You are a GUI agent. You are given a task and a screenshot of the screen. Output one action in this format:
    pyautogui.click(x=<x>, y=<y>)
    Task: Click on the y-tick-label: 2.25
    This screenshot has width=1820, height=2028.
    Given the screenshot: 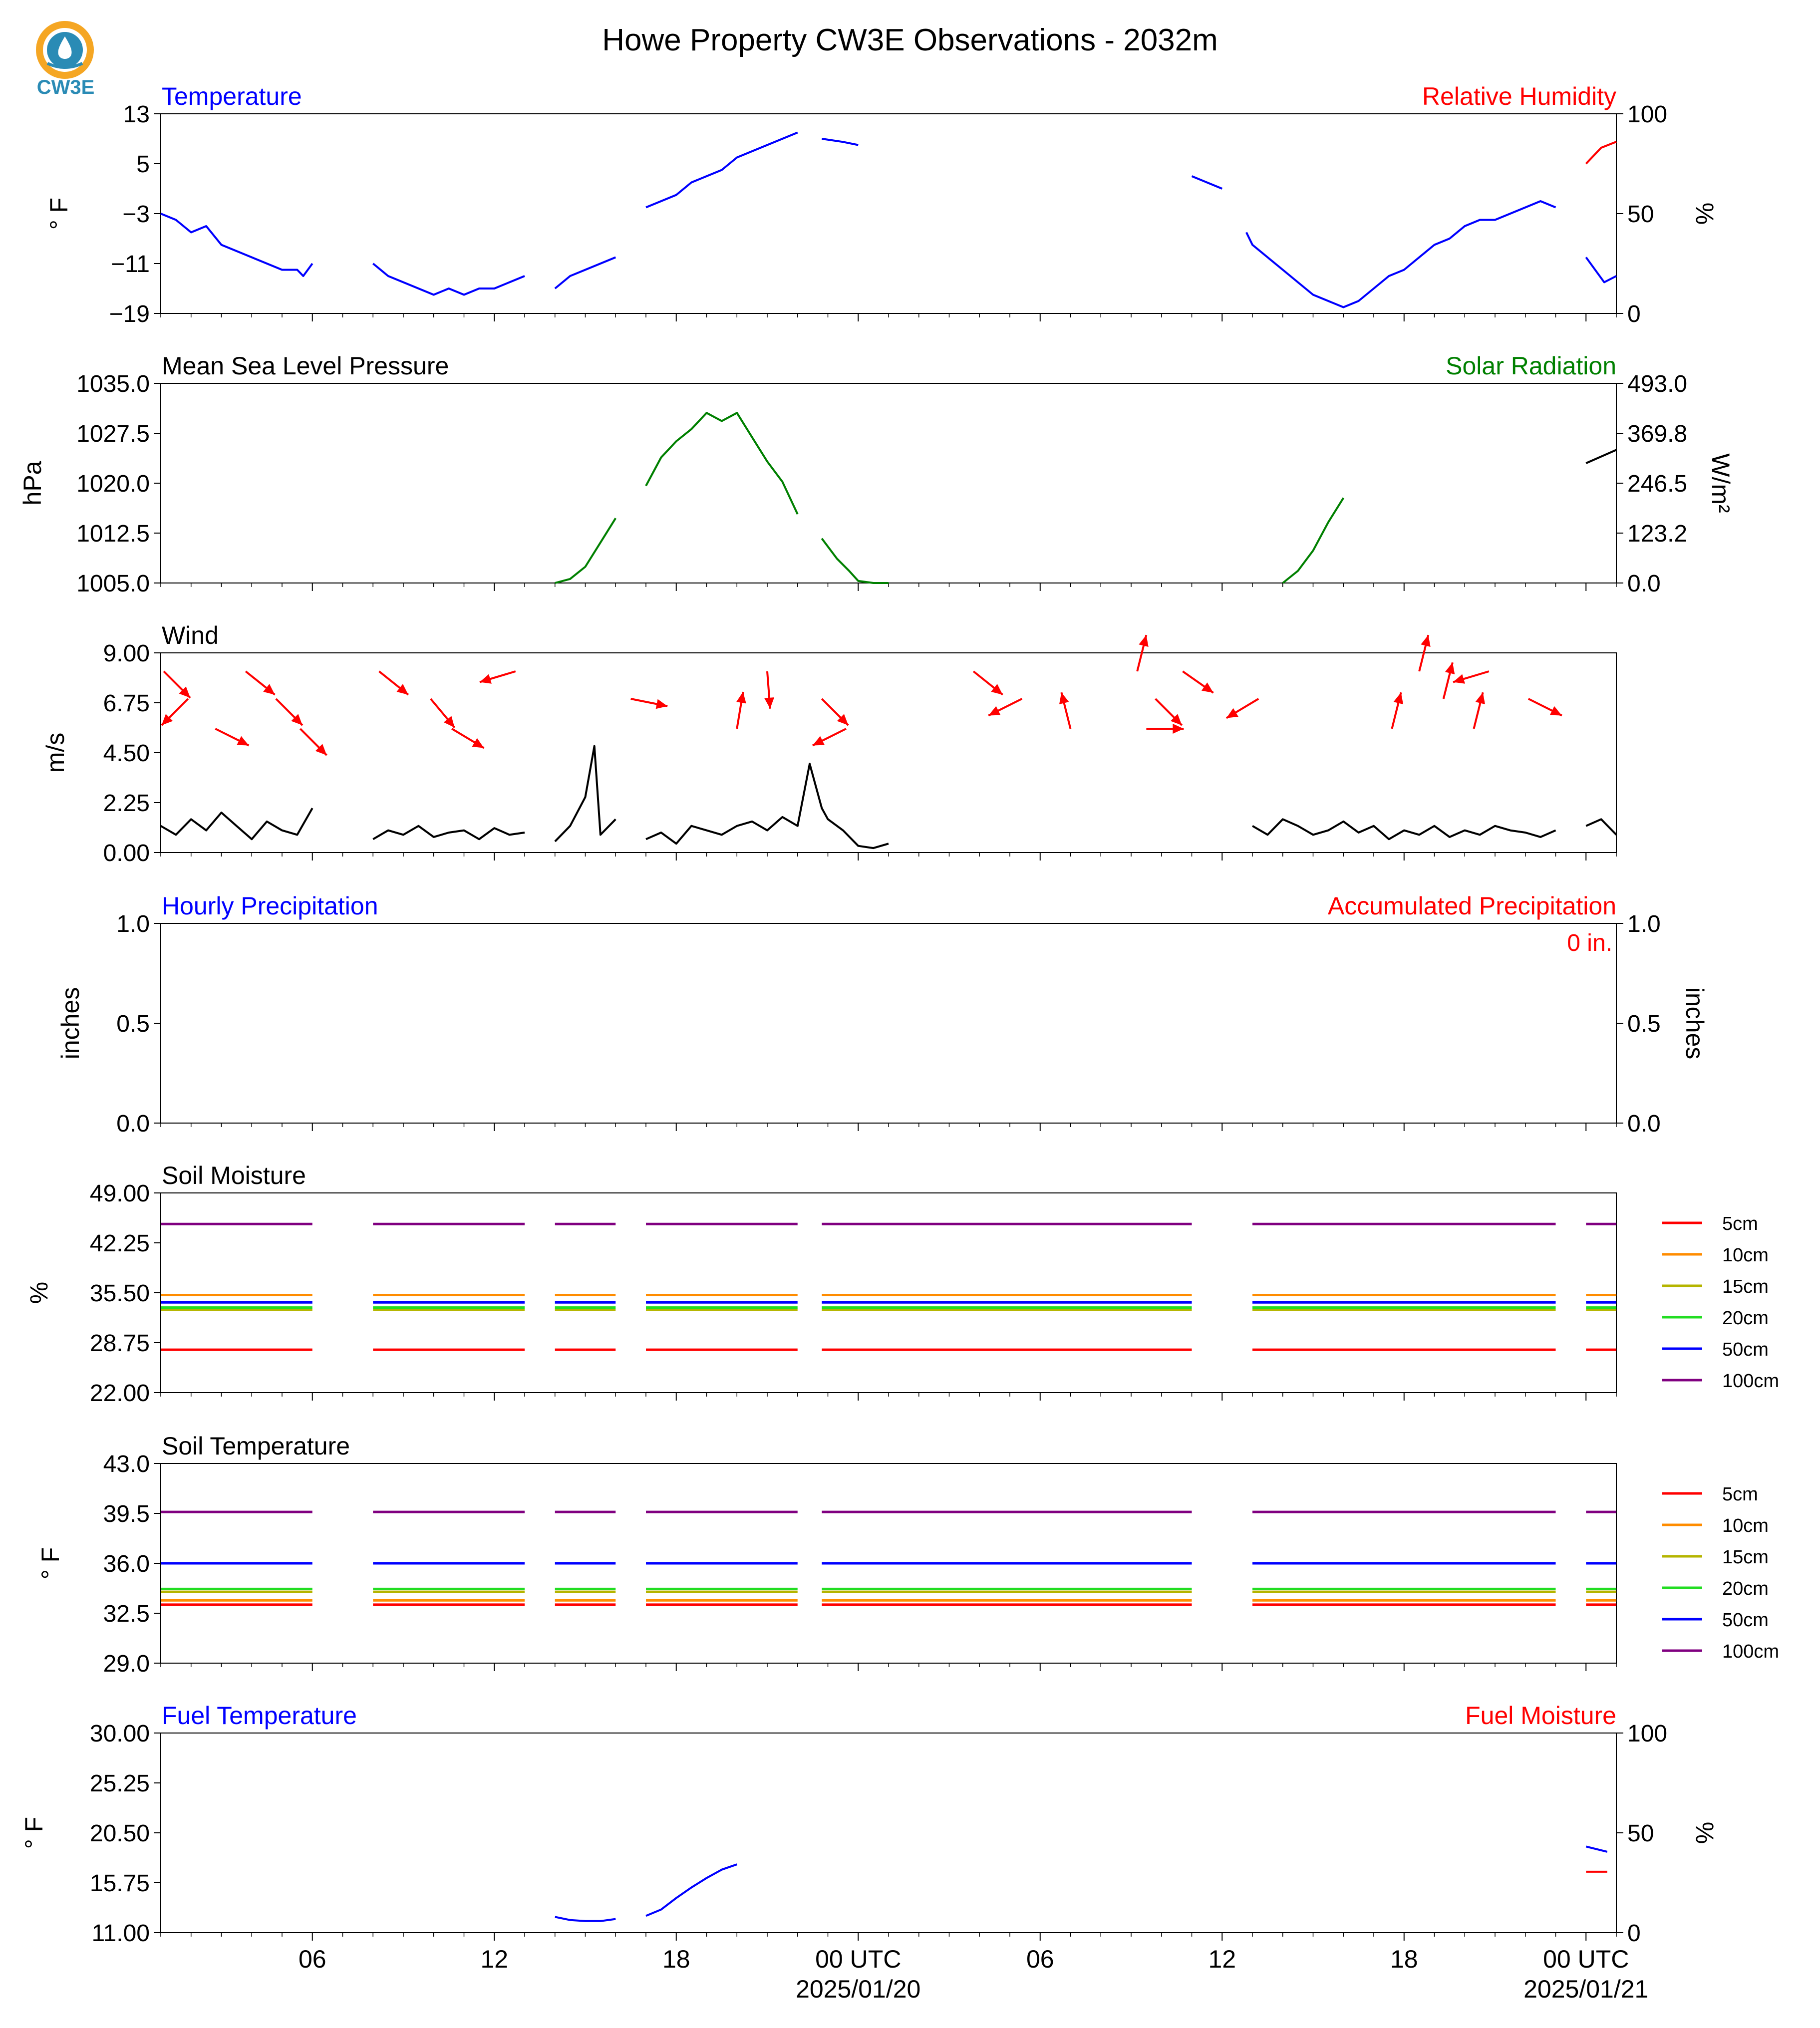 What is the action you would take?
    pyautogui.click(x=126, y=803)
    